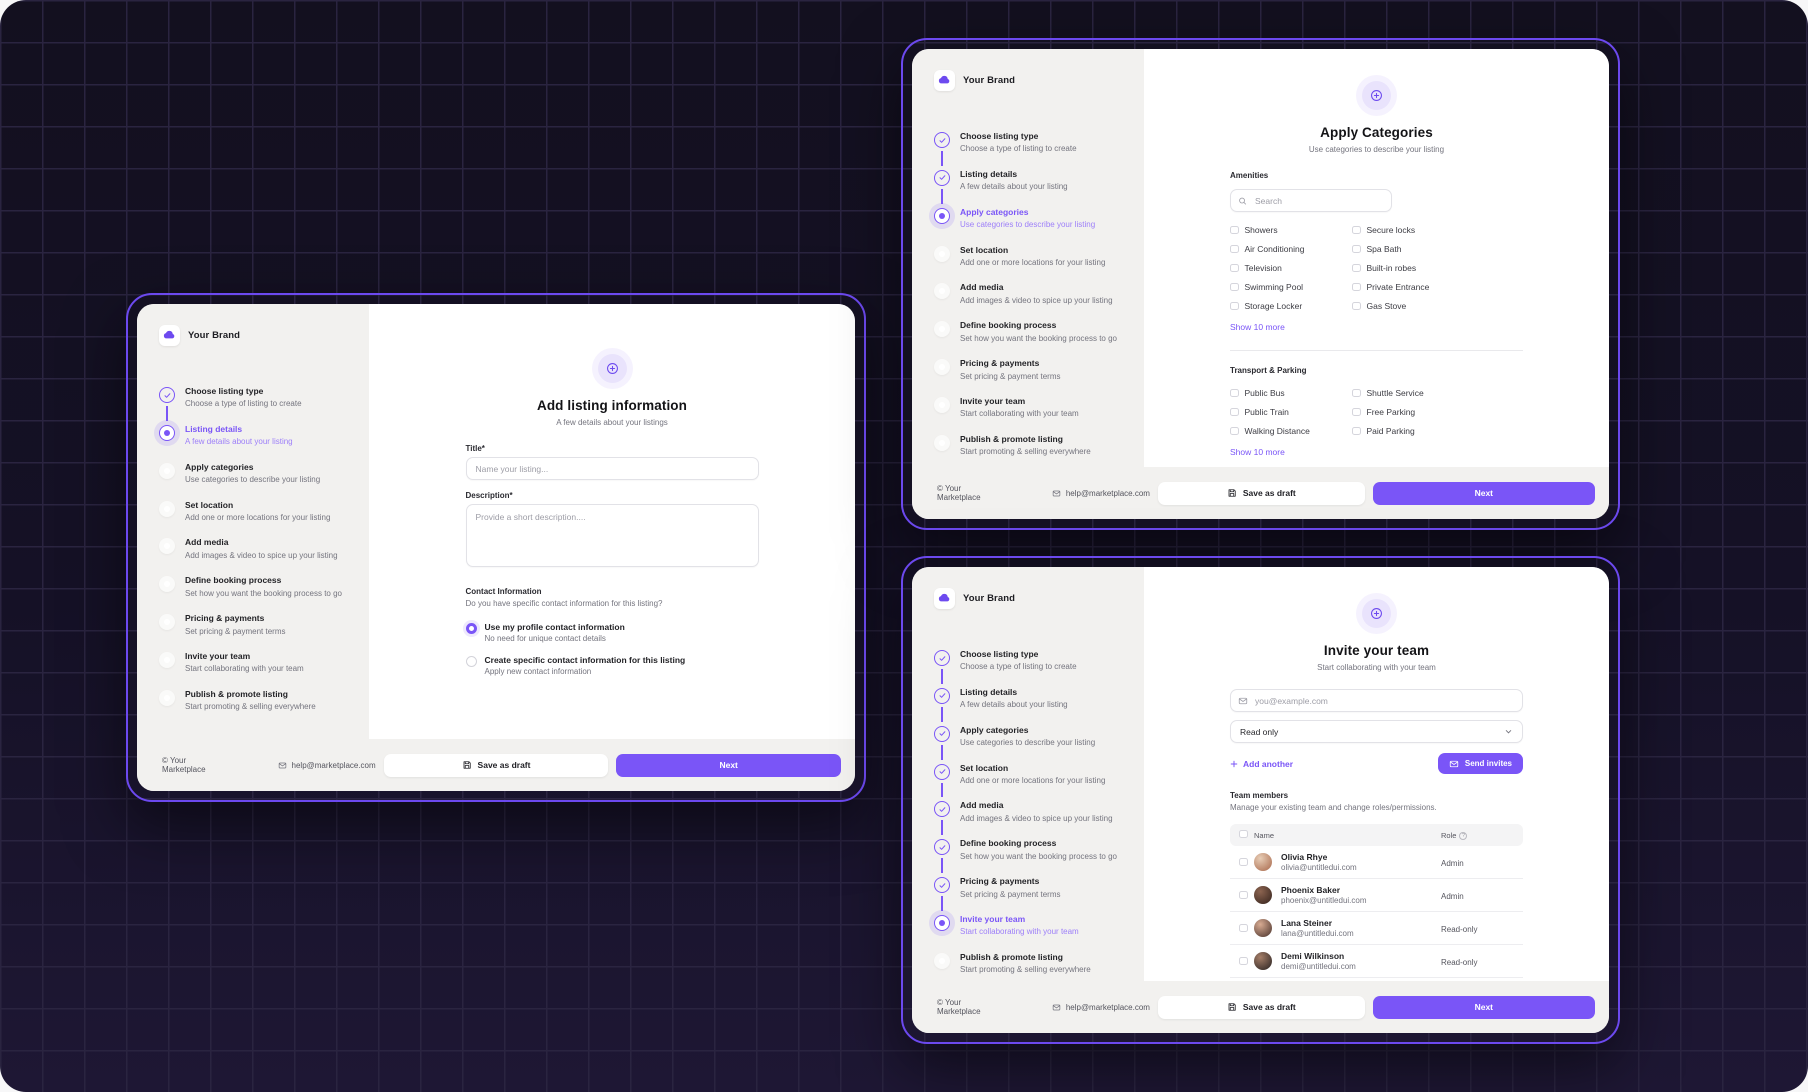 This screenshot has width=1808, height=1092. I want to click on category-checkbox: Air Conditioning, so click(1291, 249).